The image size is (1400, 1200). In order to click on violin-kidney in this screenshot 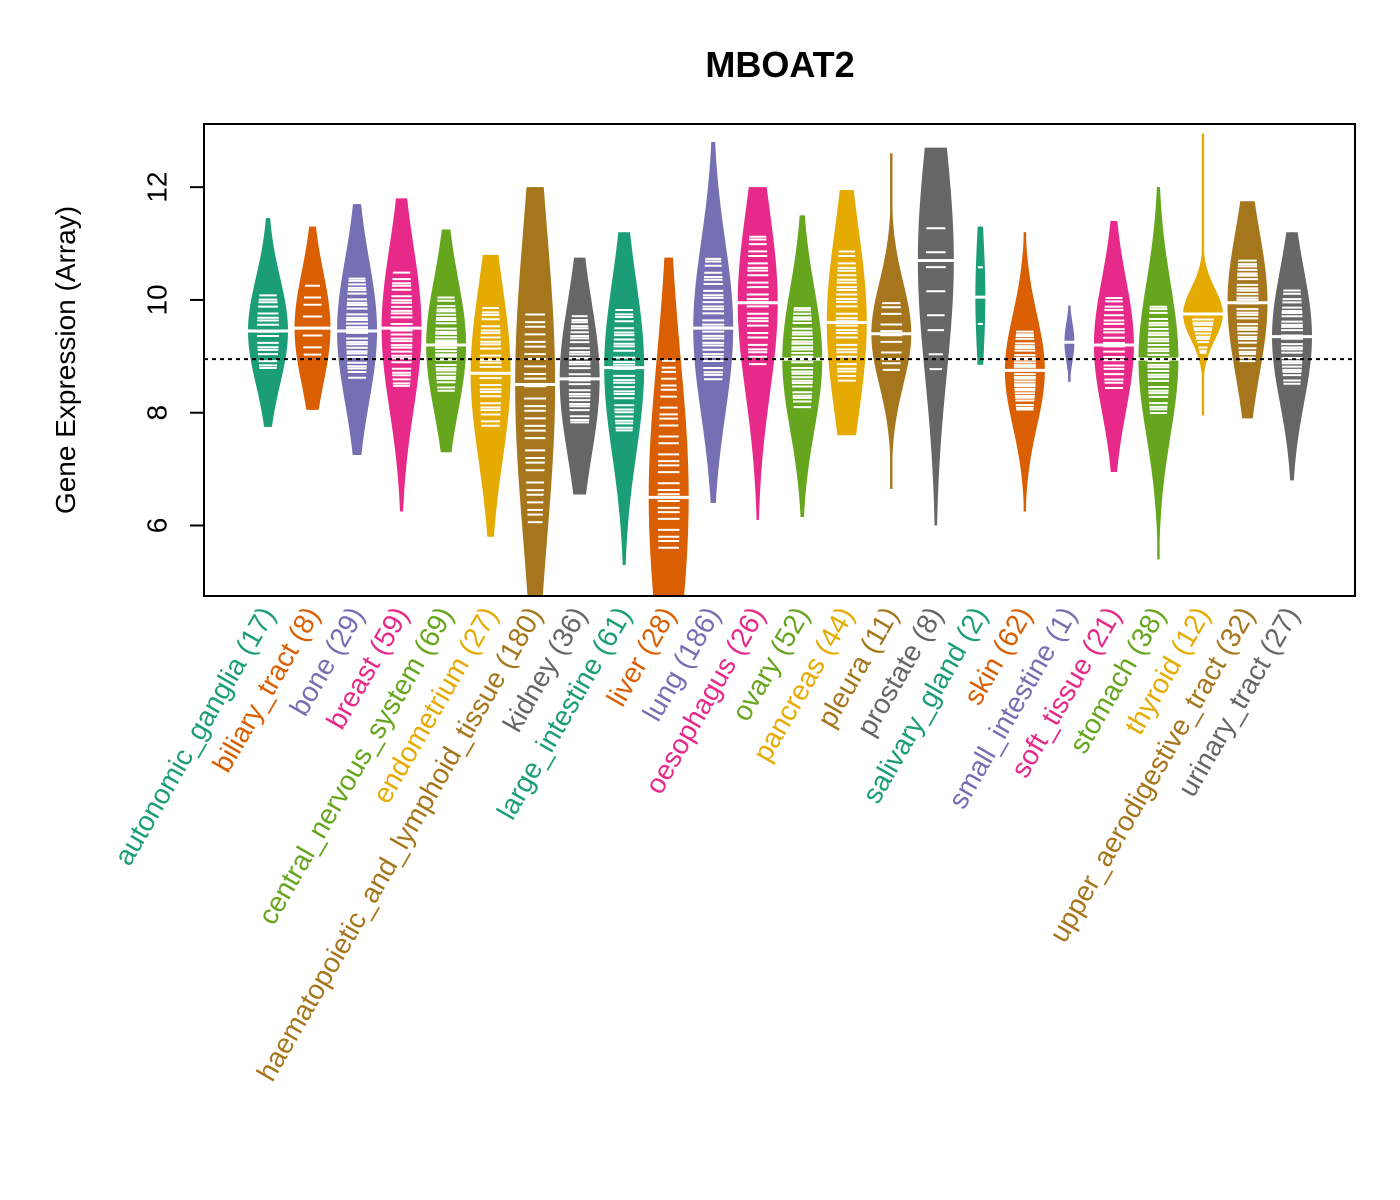, I will do `click(579, 376)`.